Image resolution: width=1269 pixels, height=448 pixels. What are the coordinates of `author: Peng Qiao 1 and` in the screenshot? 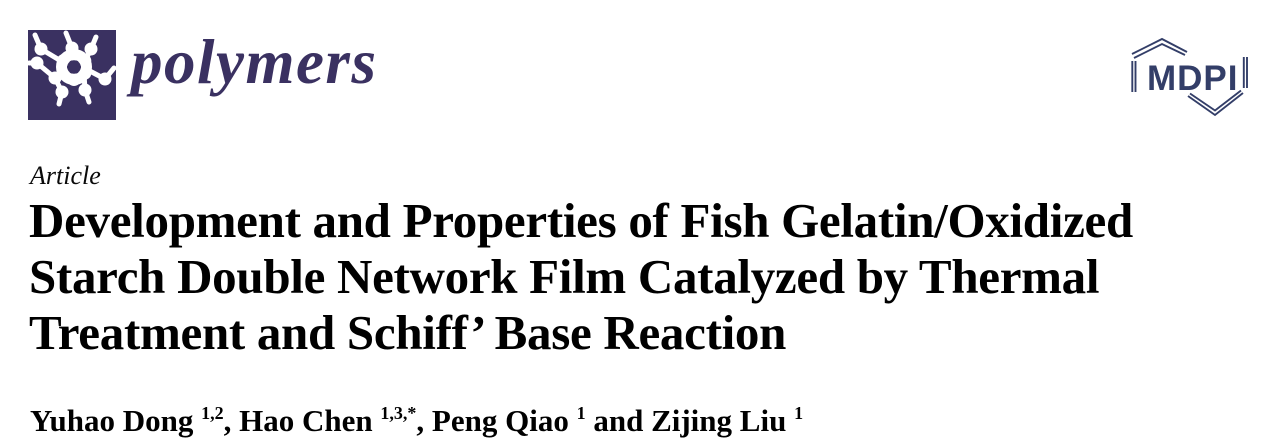 It's located at (541, 420).